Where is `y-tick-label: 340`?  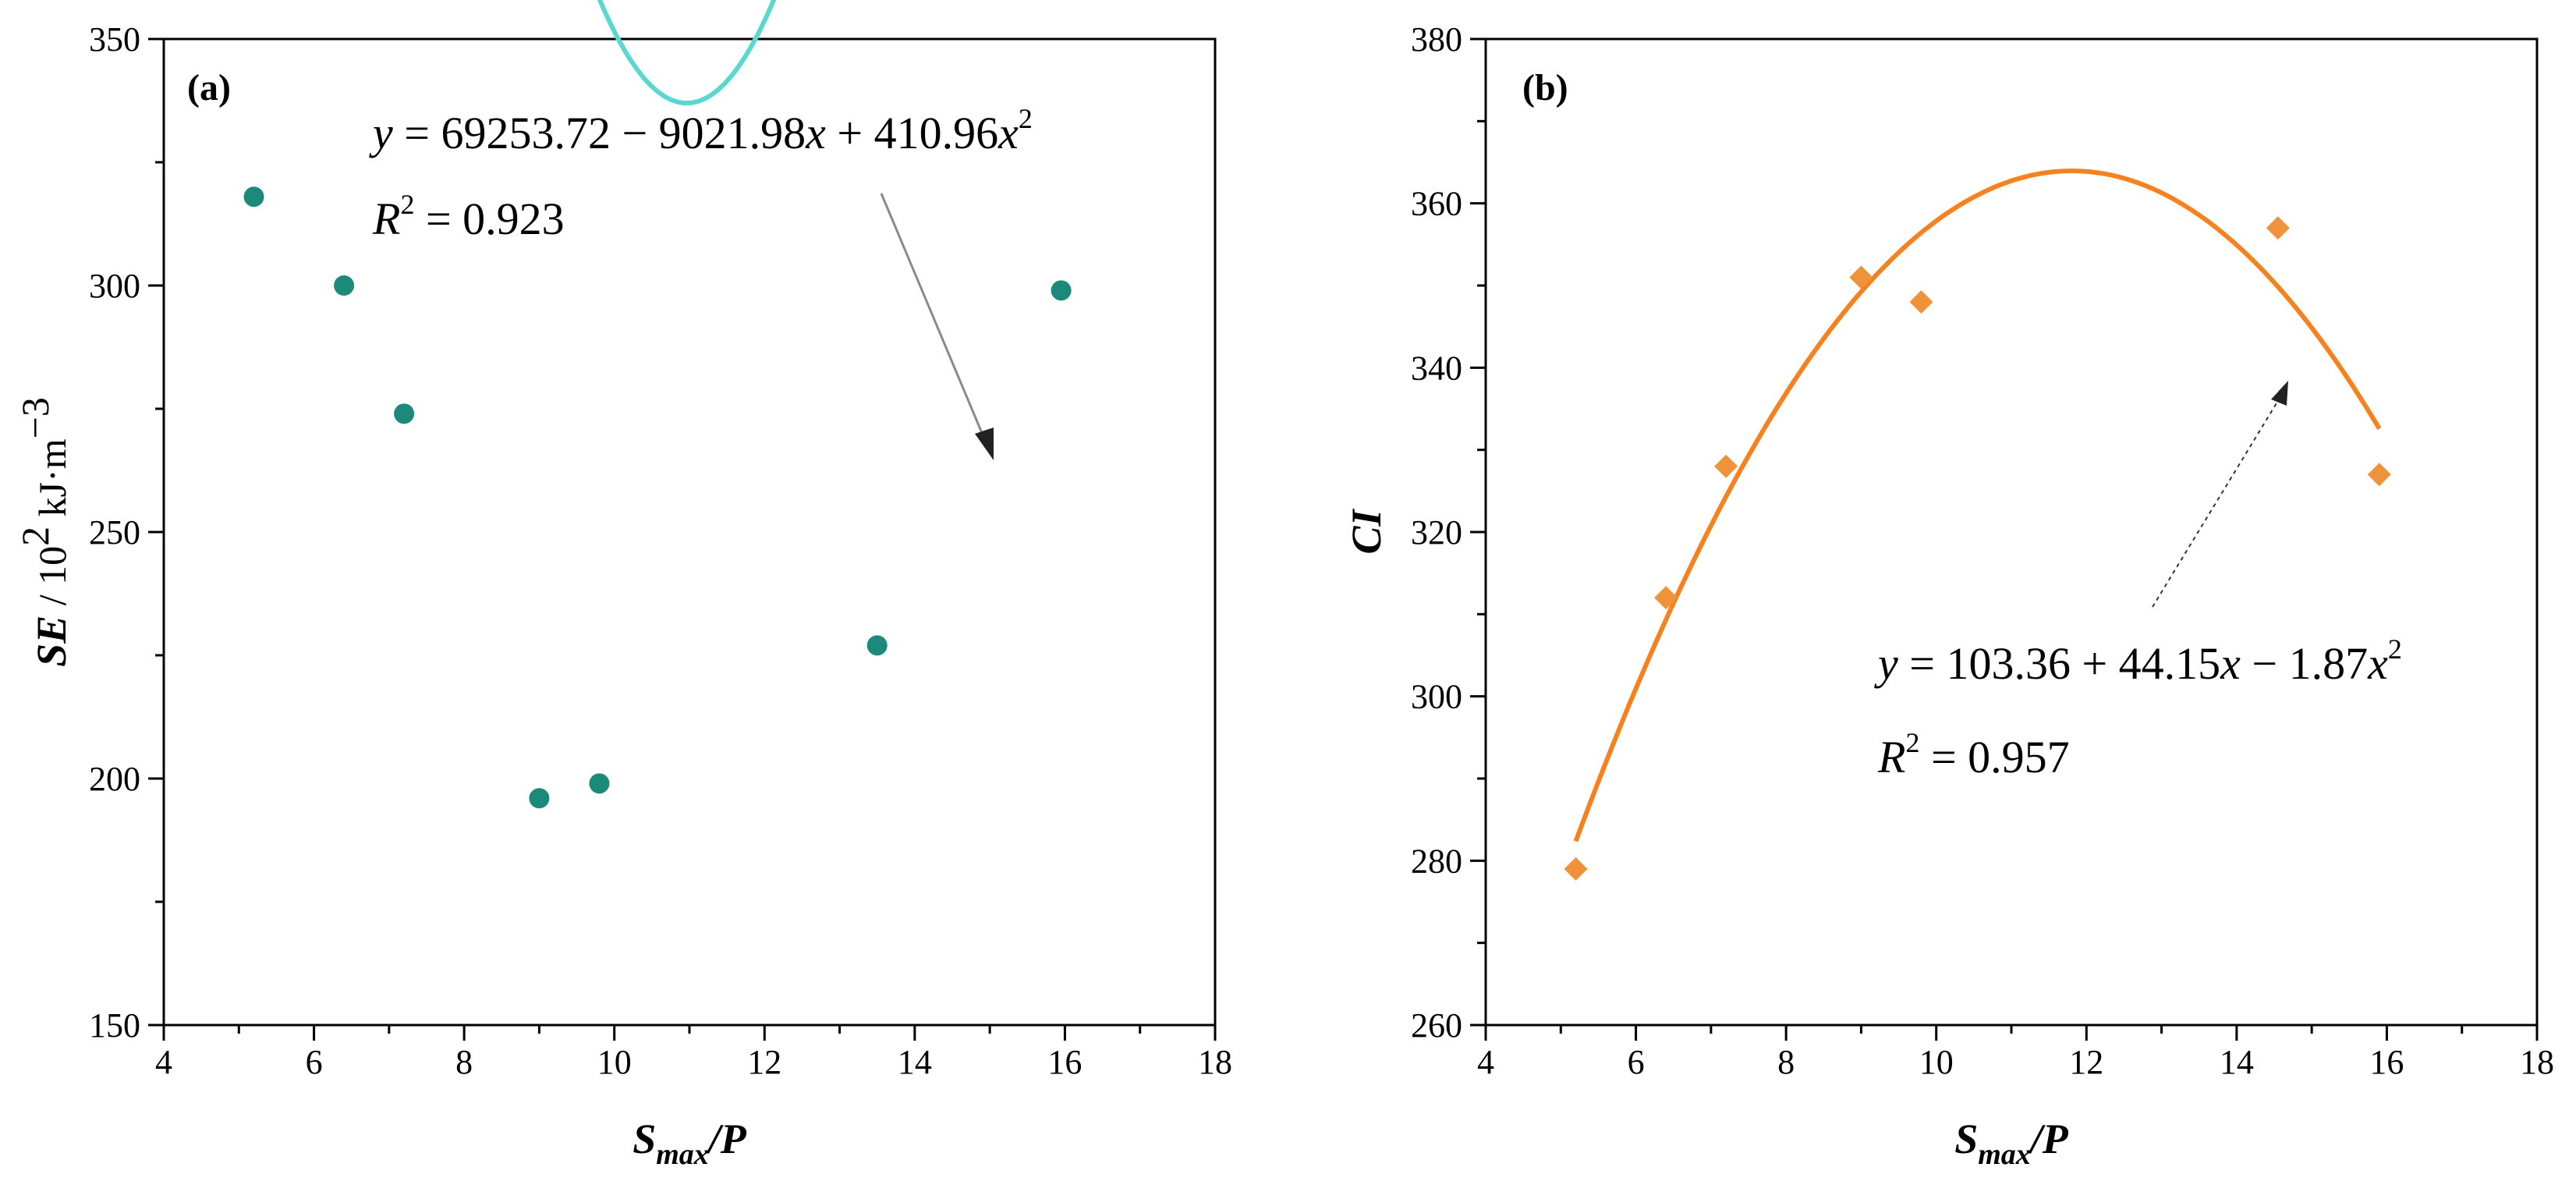
y-tick-label: 340 is located at coordinates (1436, 368).